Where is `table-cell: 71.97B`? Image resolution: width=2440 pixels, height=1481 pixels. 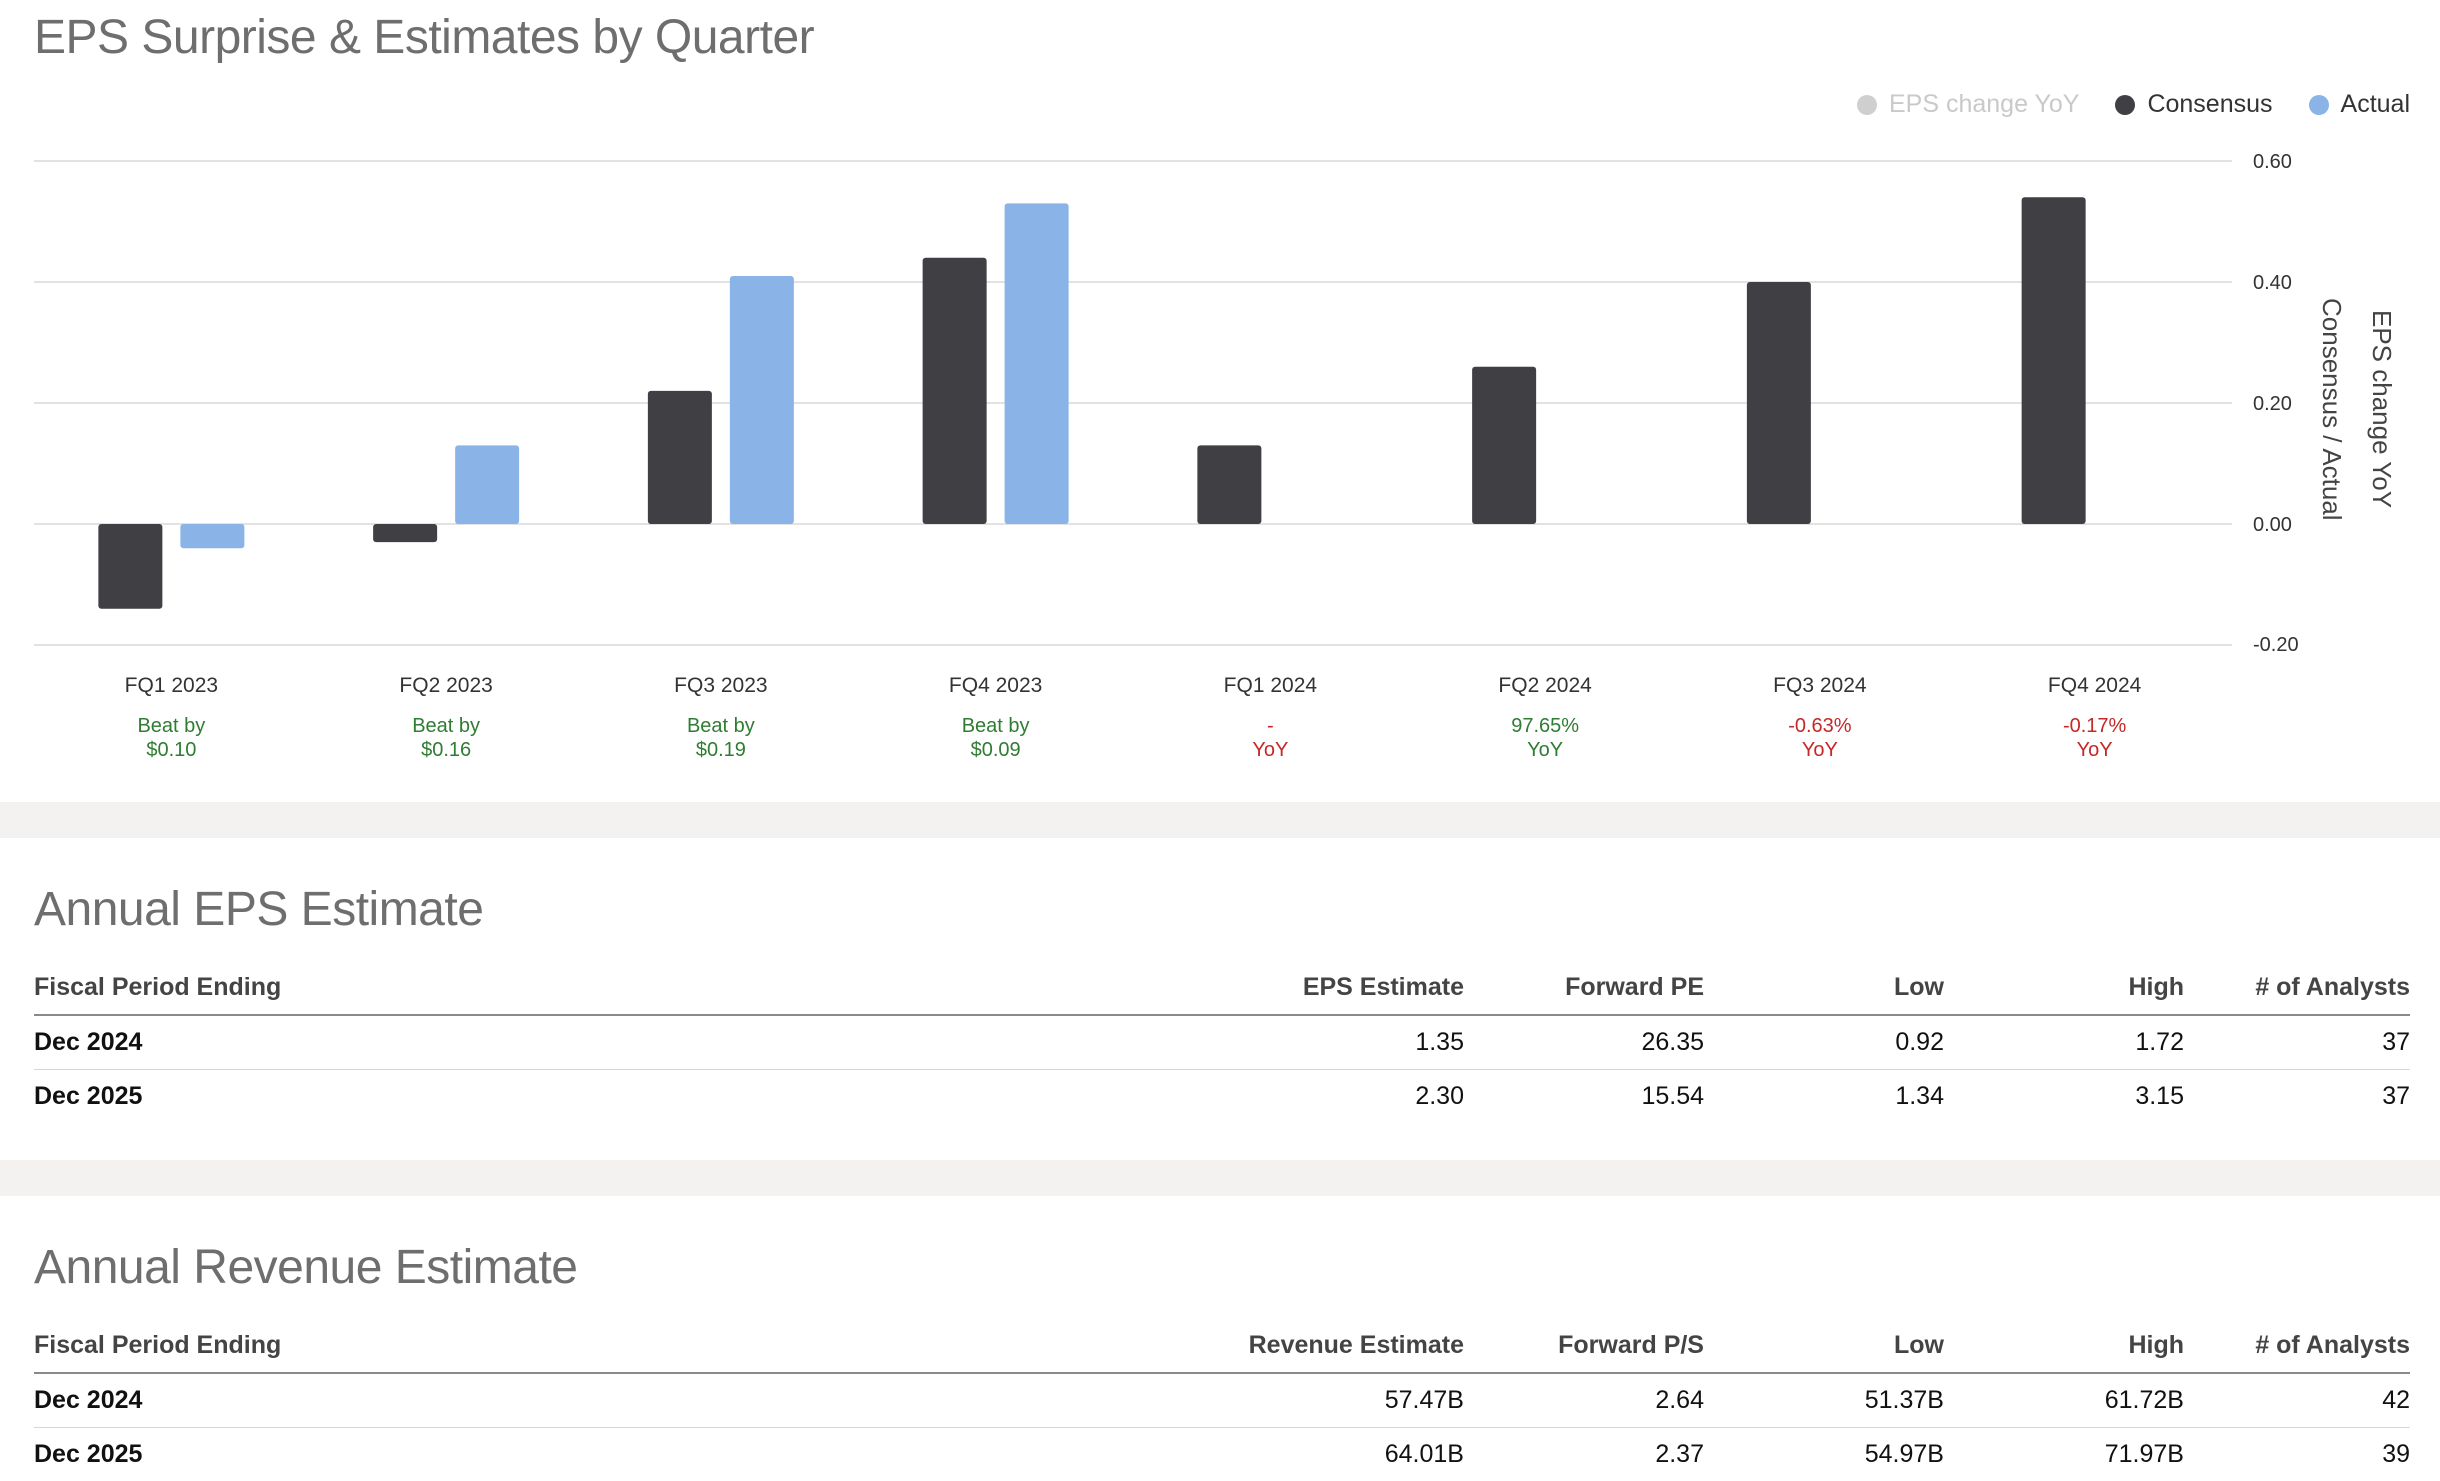 table-cell: 71.97B is located at coordinates (2064, 1454).